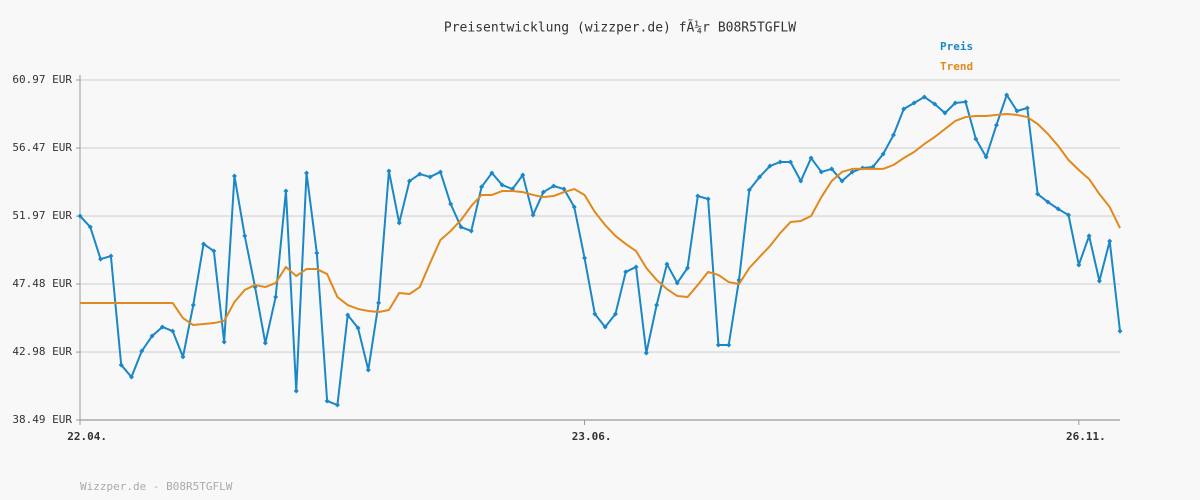 The height and width of the screenshot is (500, 1200). I want to click on x-tick-label: 22.04., so click(87, 436).